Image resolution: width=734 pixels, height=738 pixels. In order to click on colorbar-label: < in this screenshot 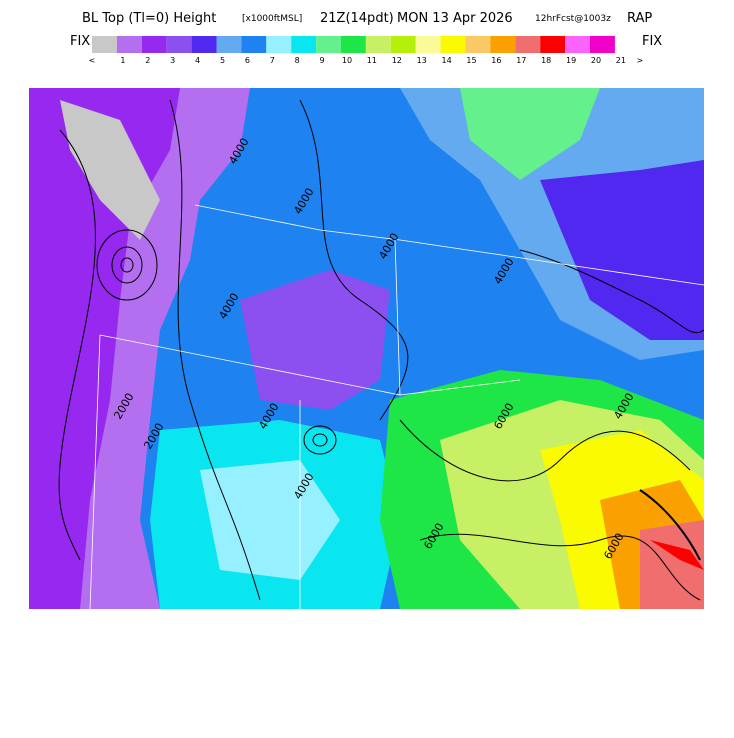, I will do `click(92, 60)`.